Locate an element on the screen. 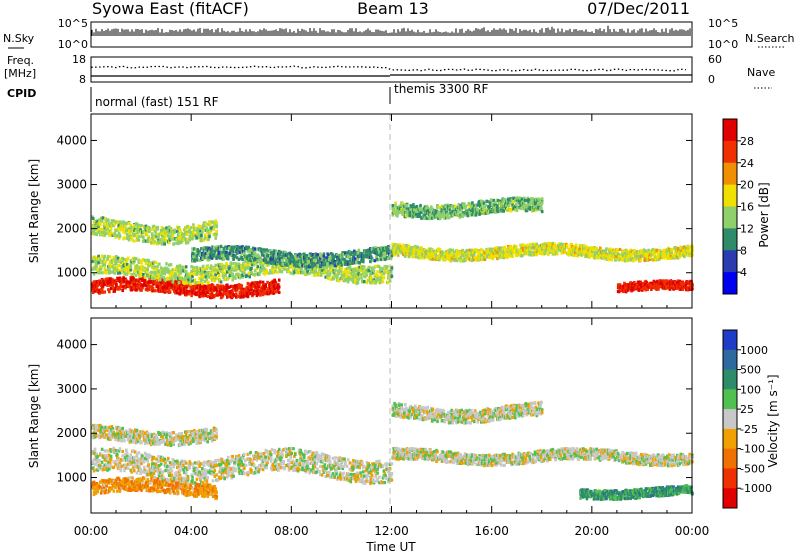 The image size is (800, 554). station-title: Syowa East (fitACF) is located at coordinates (170, 9).